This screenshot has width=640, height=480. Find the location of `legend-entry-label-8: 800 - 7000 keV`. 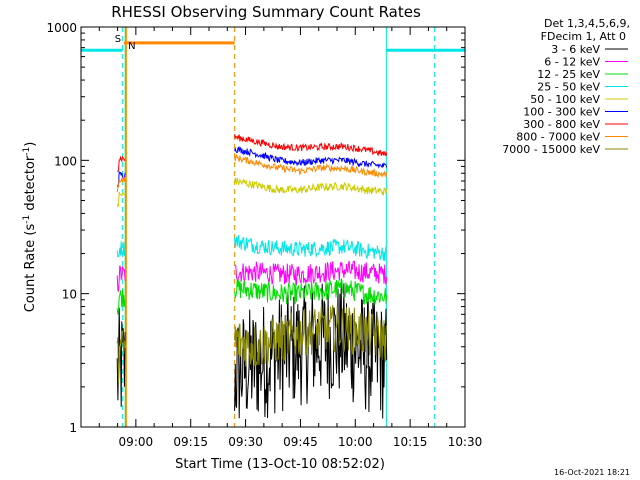

legend-entry-label-8: 800 - 7000 keV is located at coordinates (558, 137).